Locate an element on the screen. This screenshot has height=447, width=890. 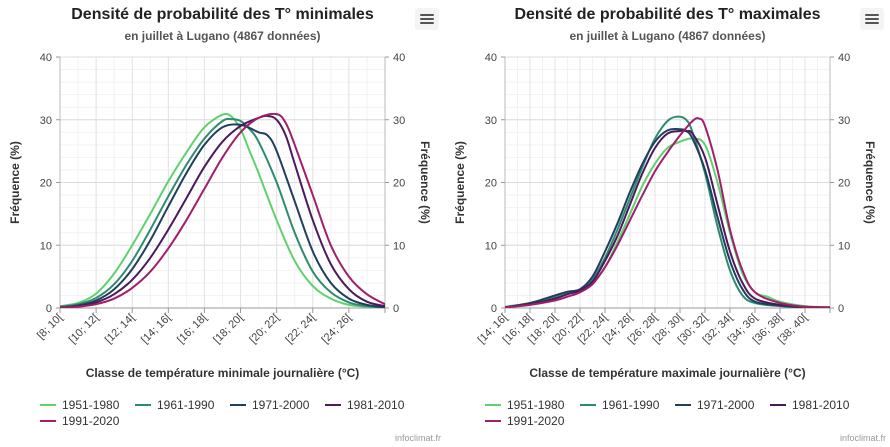
x-tick-label: [12; 14[ is located at coordinates (120, 329).